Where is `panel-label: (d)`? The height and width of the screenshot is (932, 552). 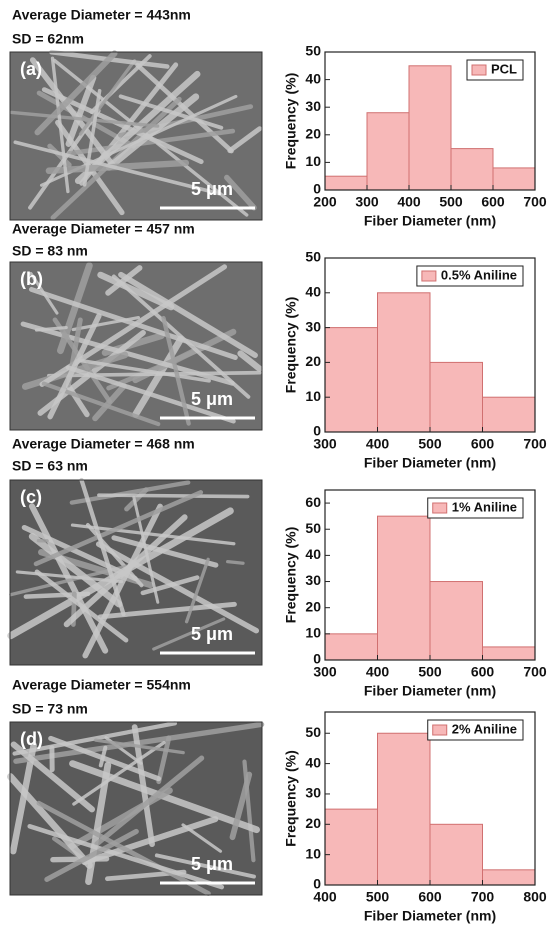
panel-label: (d) is located at coordinates (31, 739).